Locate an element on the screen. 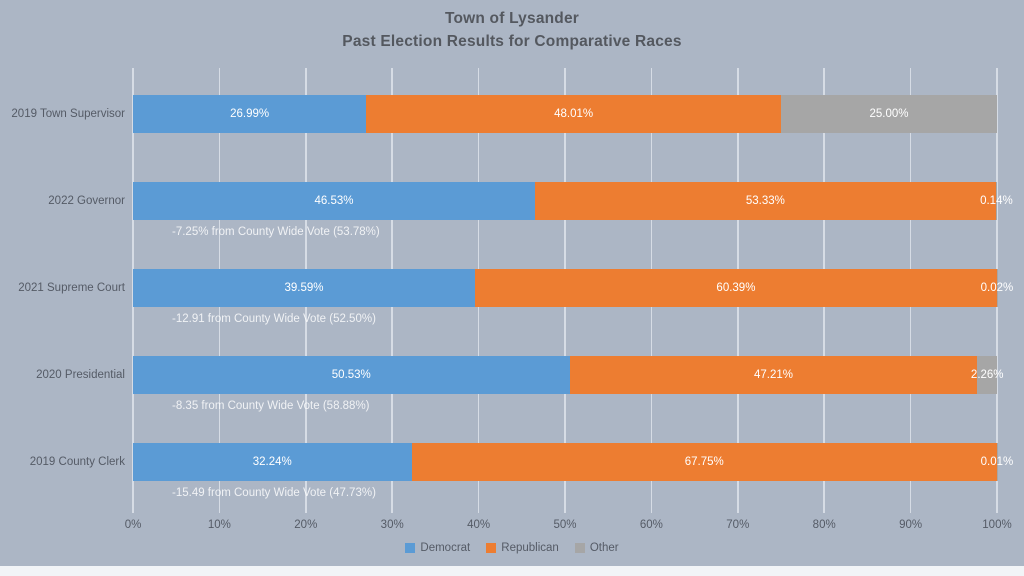  data-label-democrat: 26.99% is located at coordinates (250, 114).